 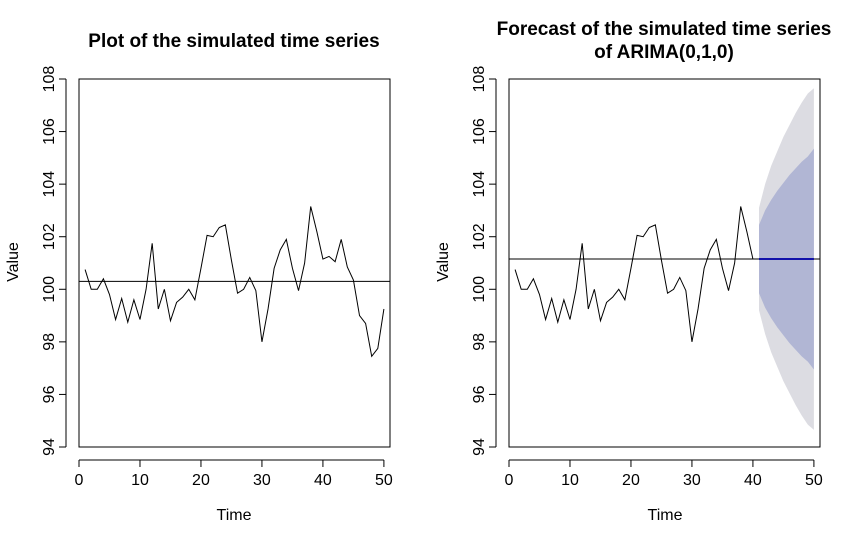 What do you see at coordinates (201, 480) in the screenshot?
I see `chart1-x-tick-label: 20` at bounding box center [201, 480].